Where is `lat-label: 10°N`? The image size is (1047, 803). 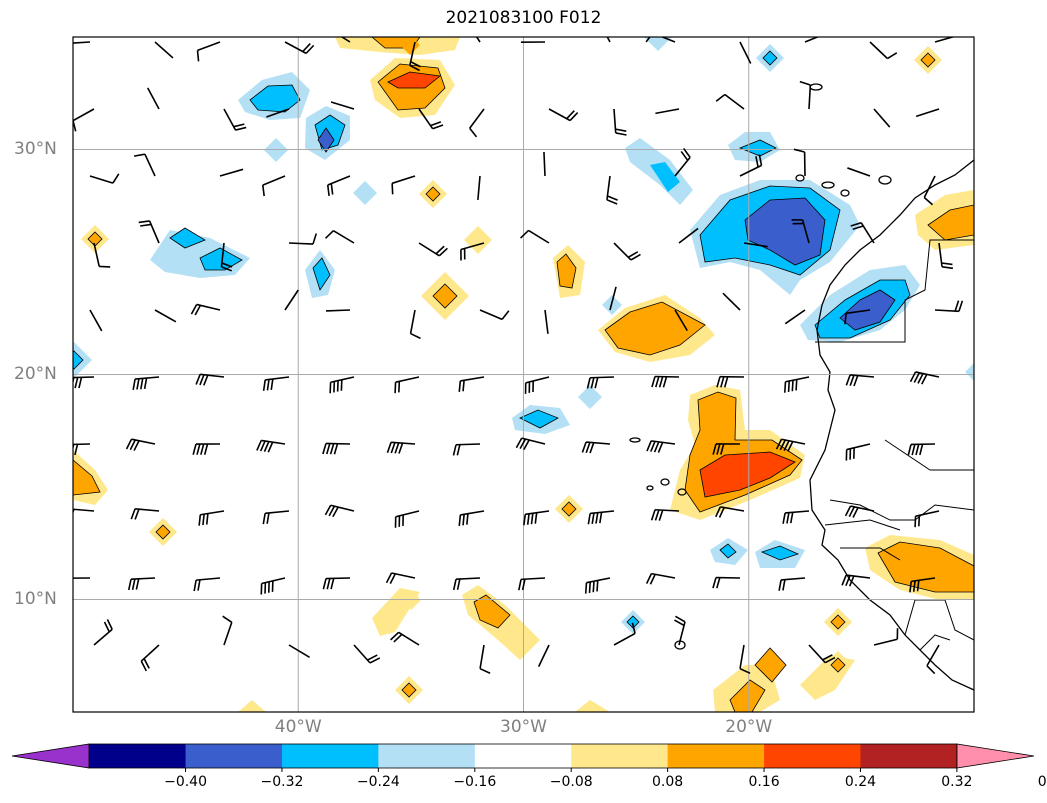 lat-label: 10°N is located at coordinates (35, 598).